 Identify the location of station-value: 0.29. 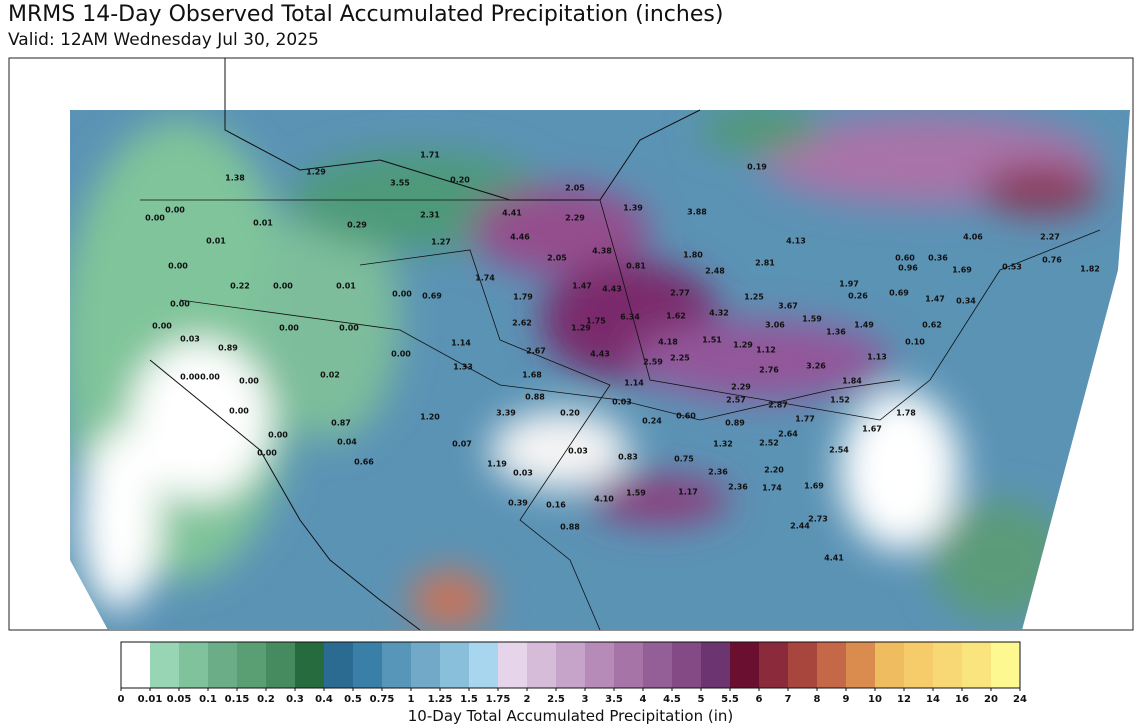
(357, 225).